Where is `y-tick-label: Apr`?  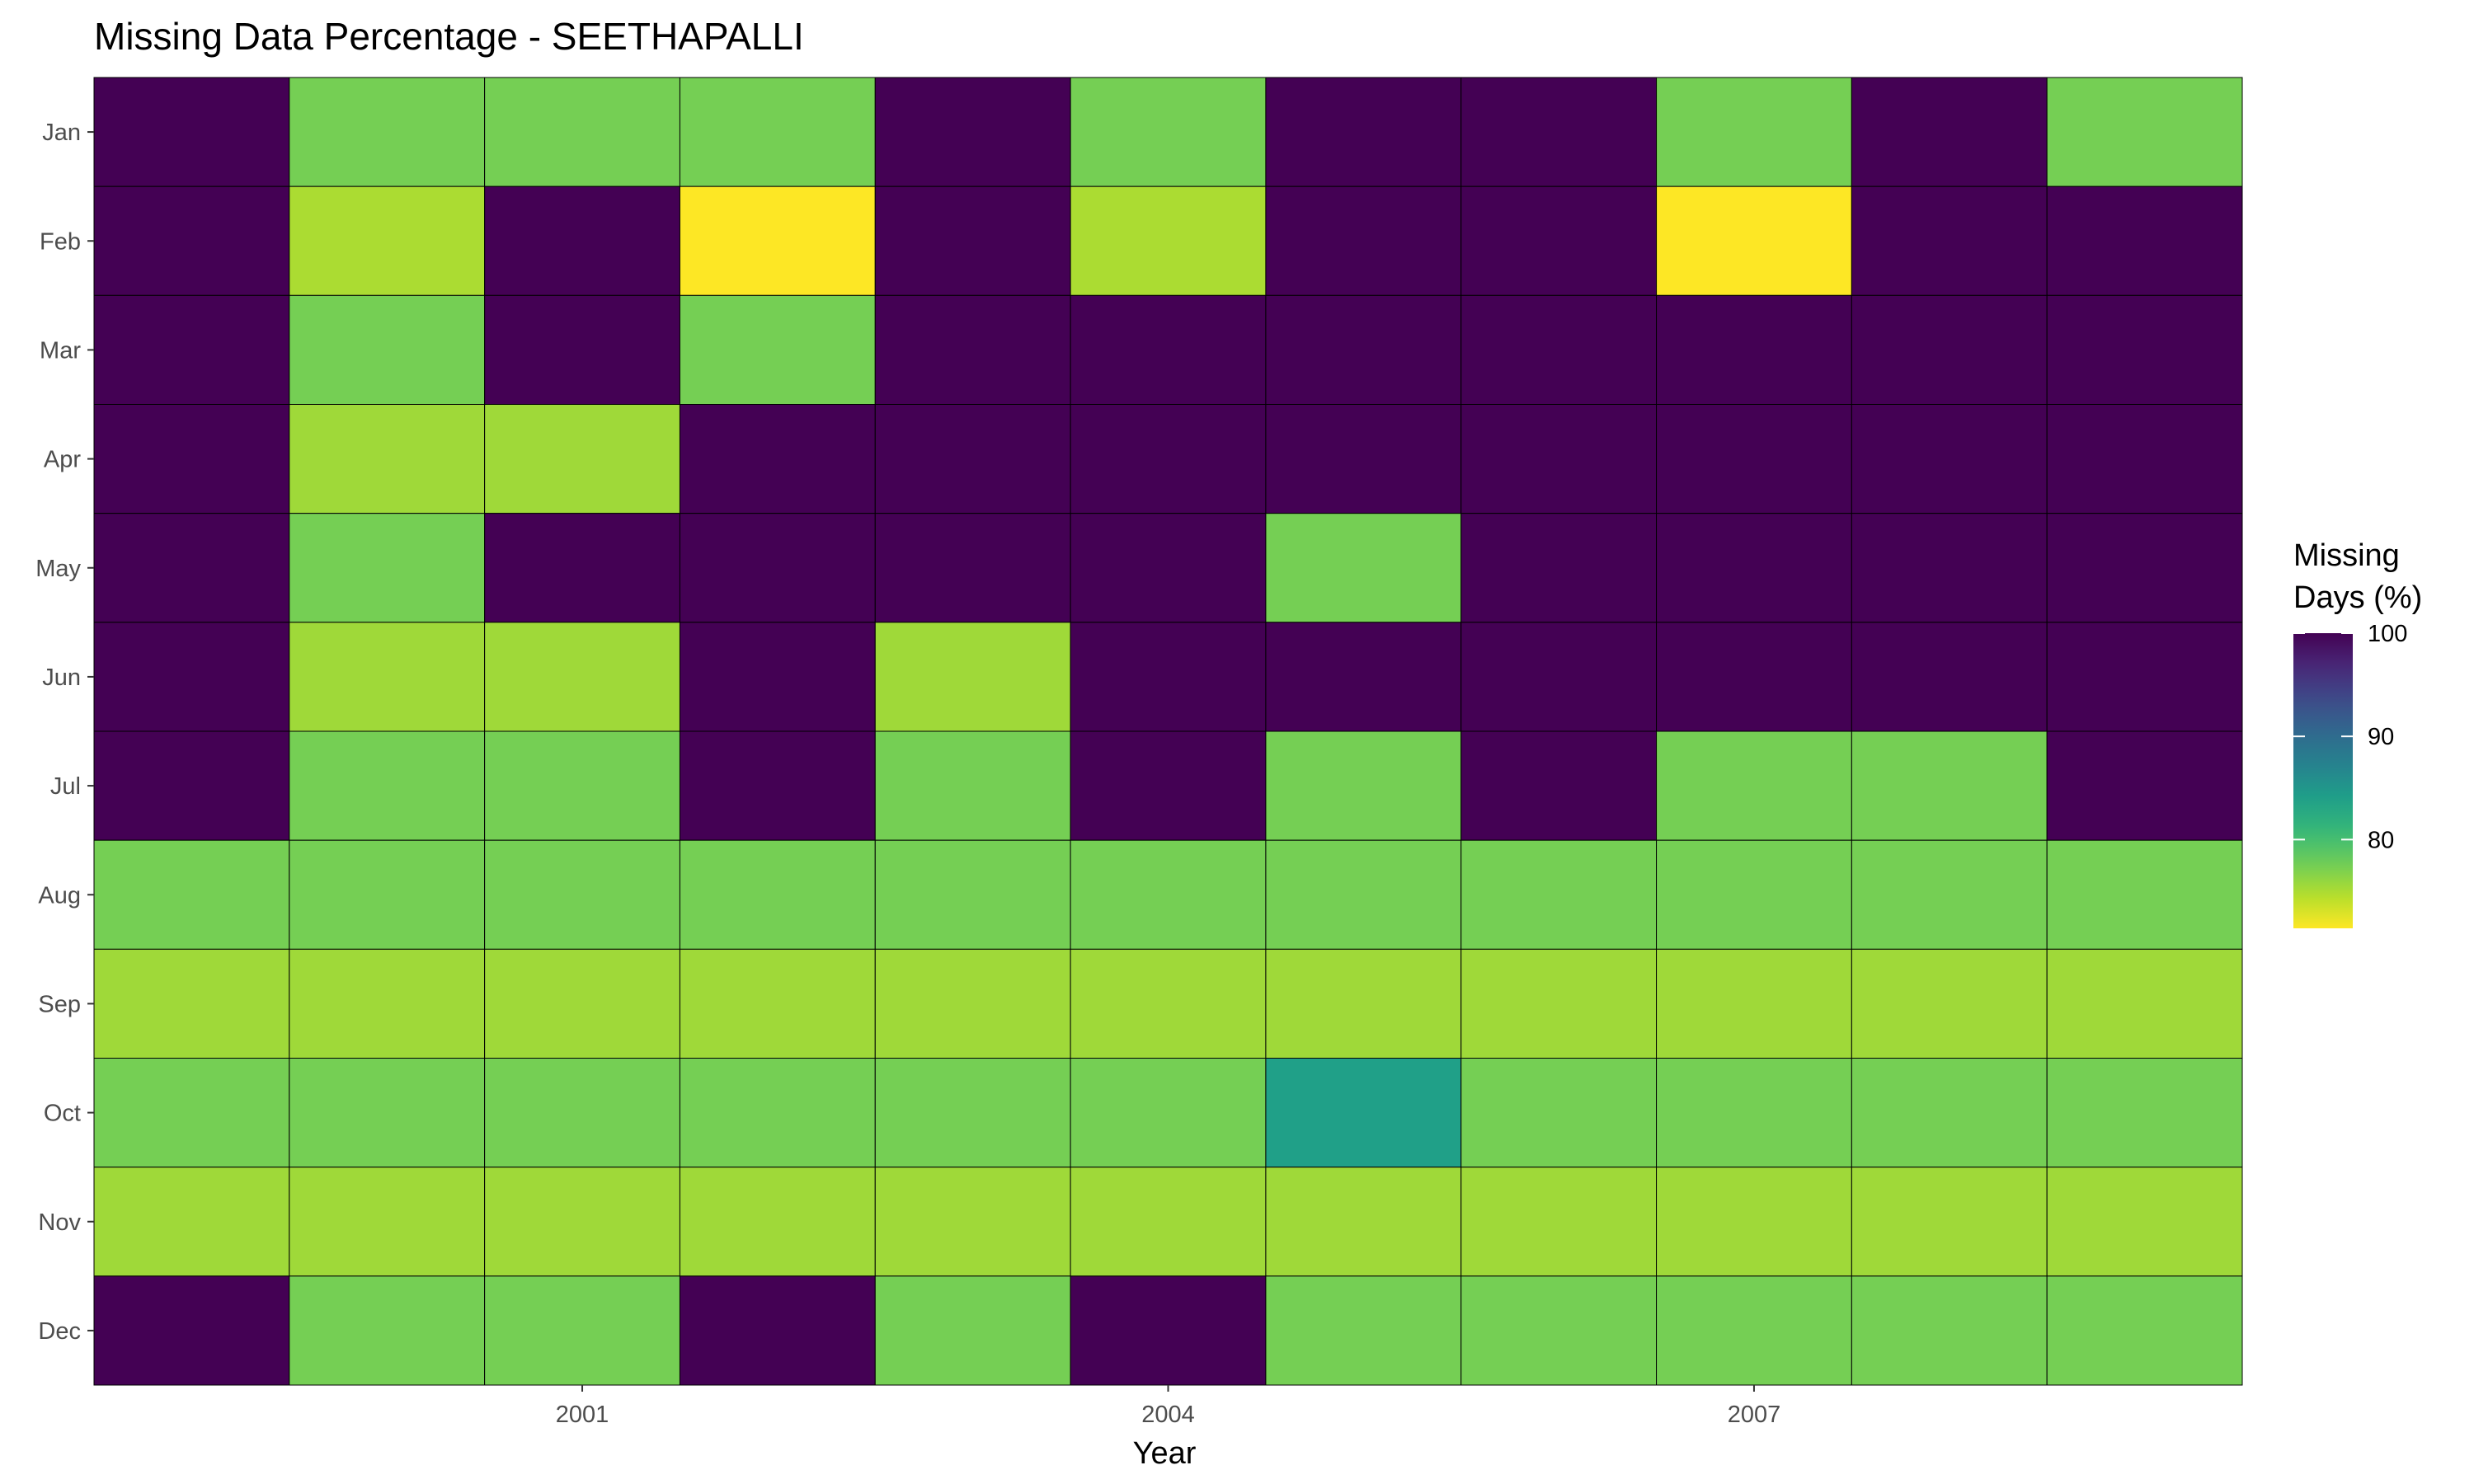 y-tick-label: Apr is located at coordinates (62, 460).